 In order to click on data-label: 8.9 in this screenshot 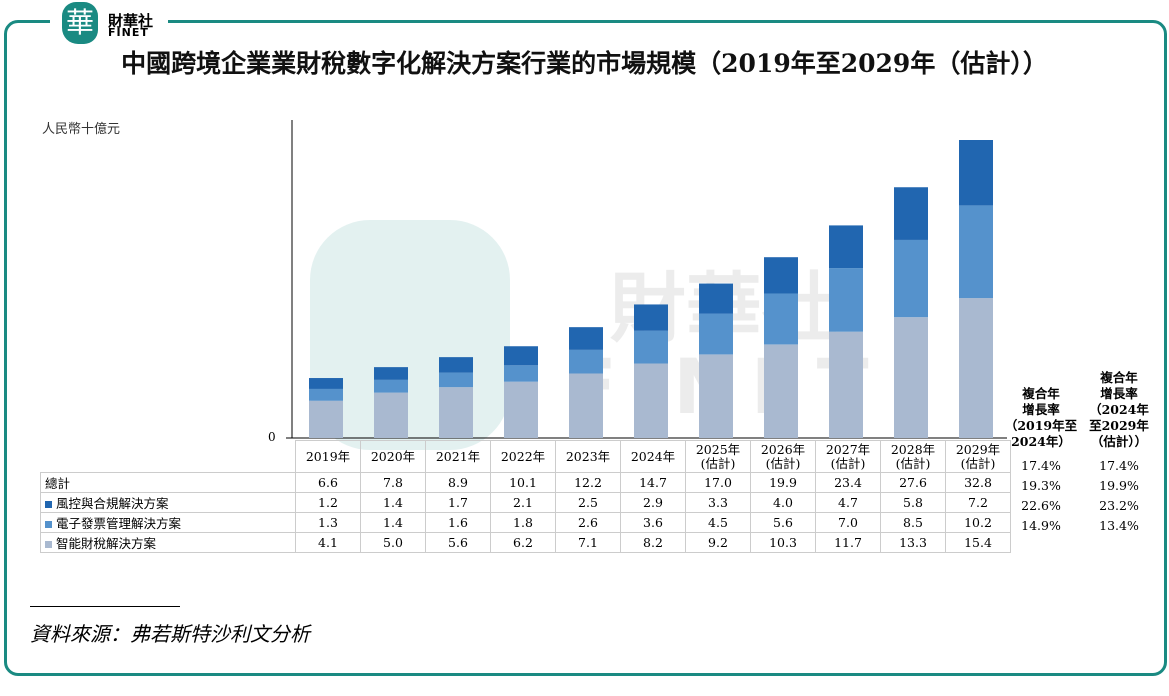, I will do `click(458, 482)`.